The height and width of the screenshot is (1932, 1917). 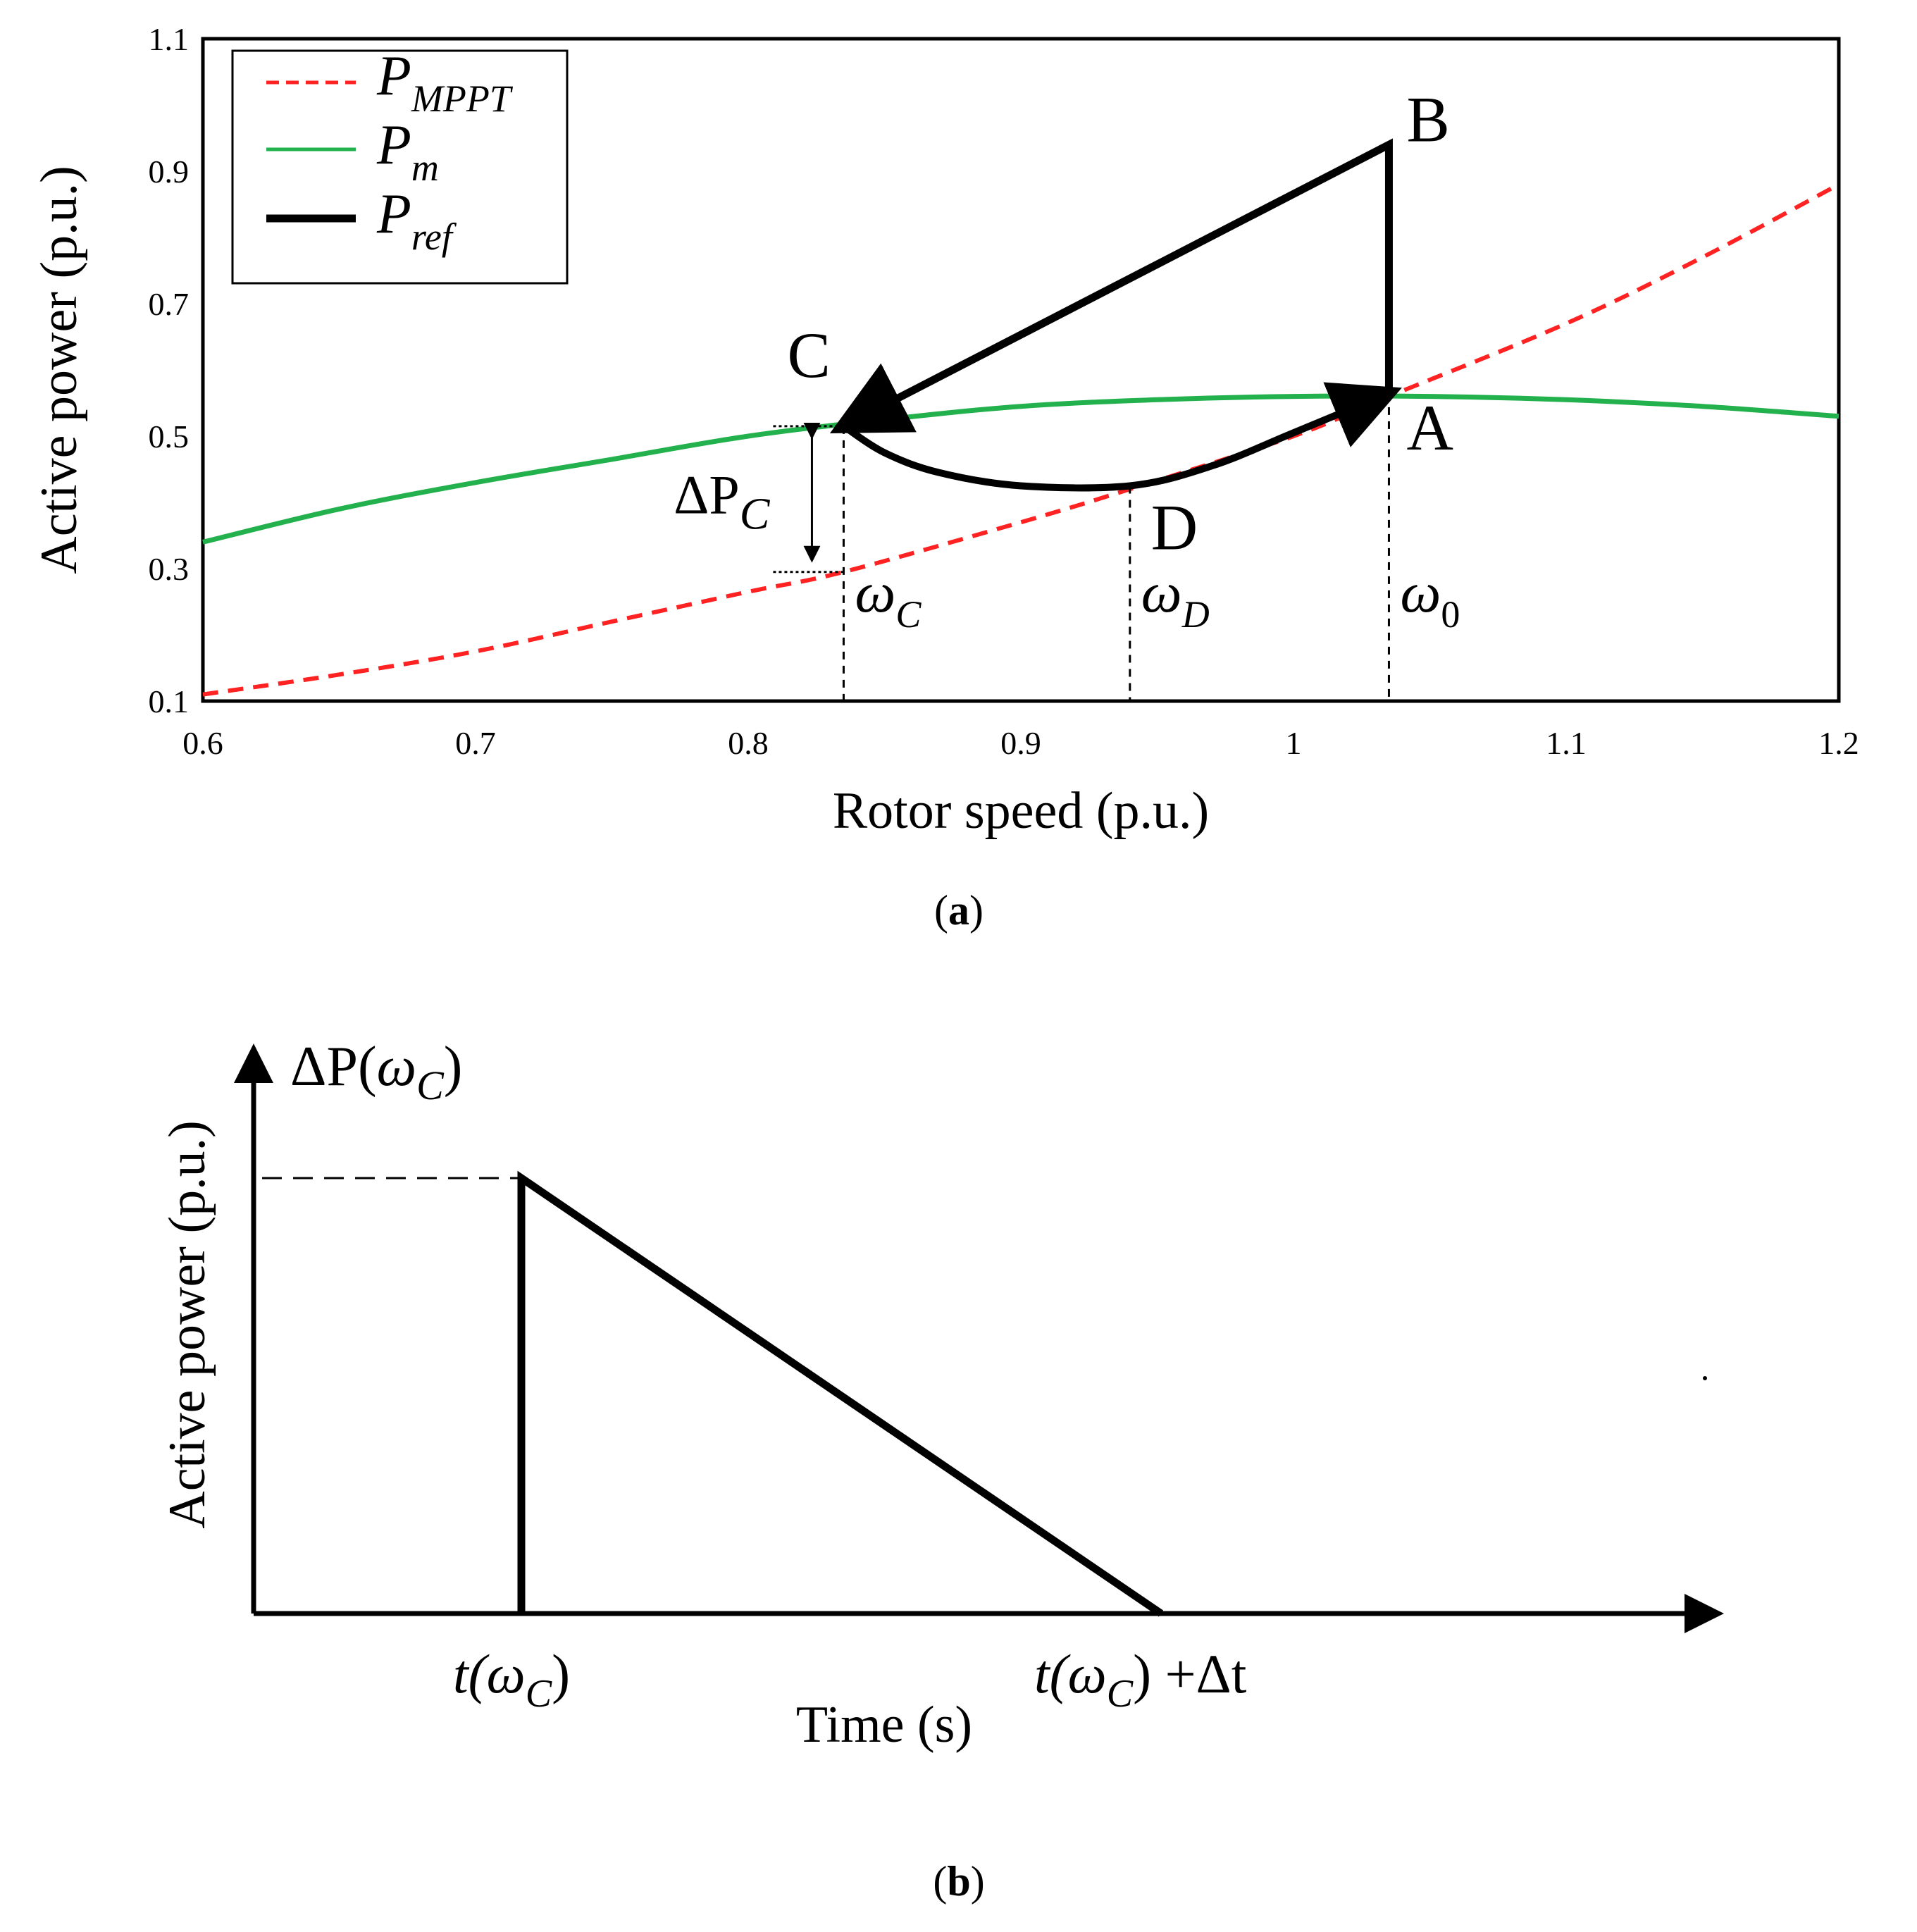 I want to click on point-label-d: D, so click(x=1174, y=528).